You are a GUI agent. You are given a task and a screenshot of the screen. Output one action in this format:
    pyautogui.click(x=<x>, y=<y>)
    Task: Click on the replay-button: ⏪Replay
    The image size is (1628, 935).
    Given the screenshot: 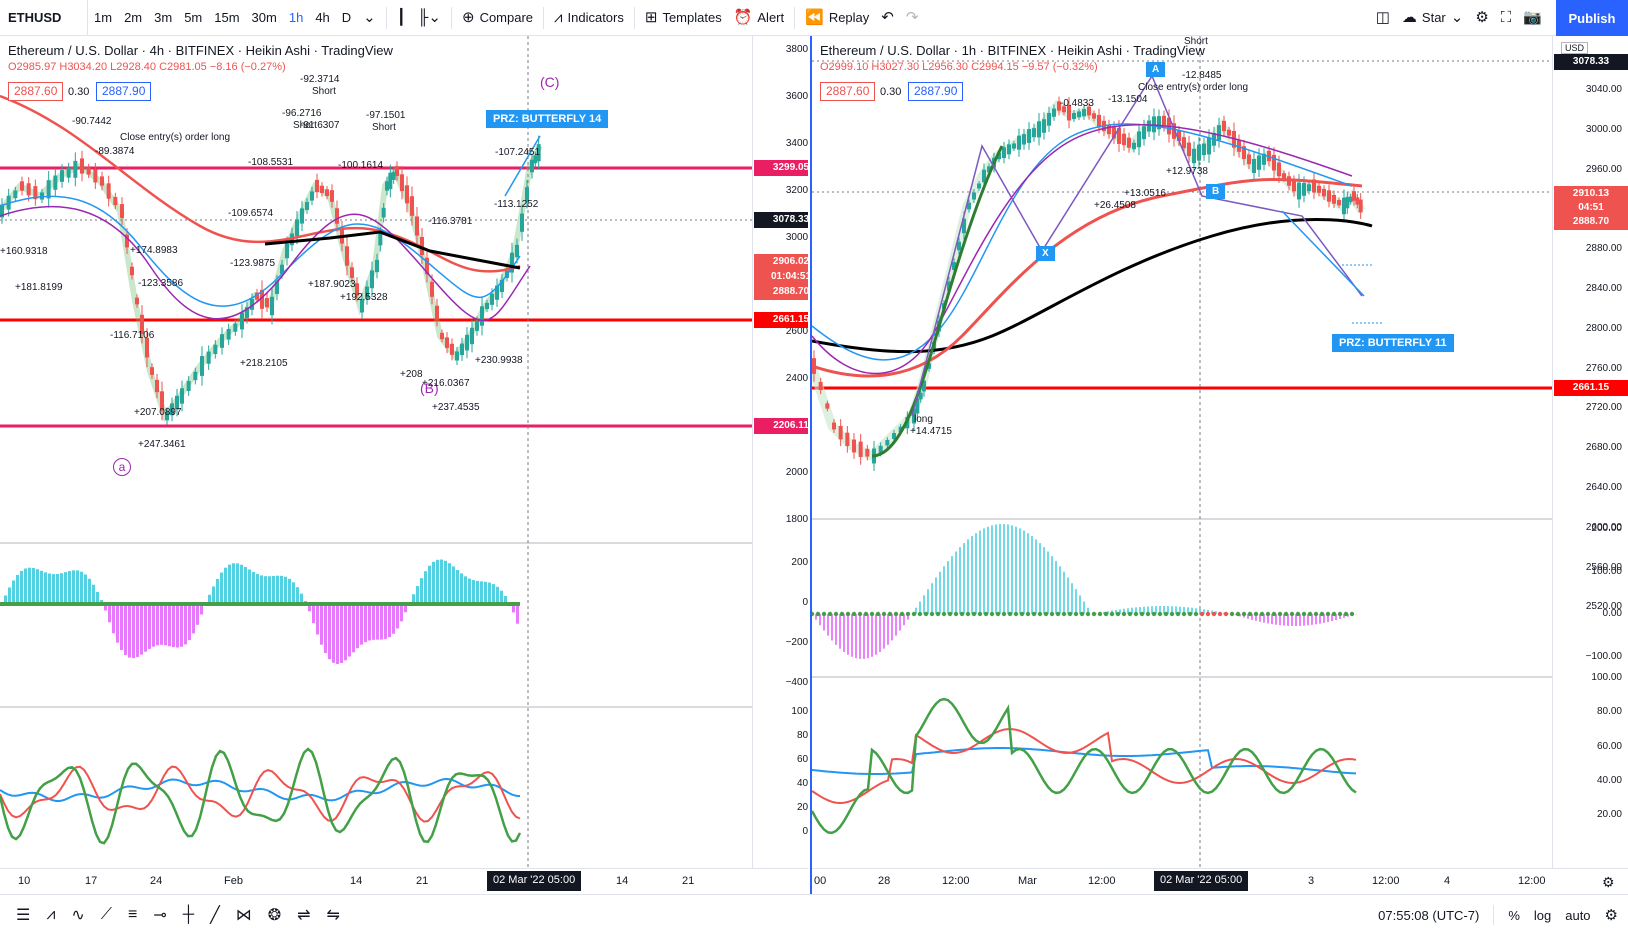 What is the action you would take?
    pyautogui.click(x=837, y=18)
    